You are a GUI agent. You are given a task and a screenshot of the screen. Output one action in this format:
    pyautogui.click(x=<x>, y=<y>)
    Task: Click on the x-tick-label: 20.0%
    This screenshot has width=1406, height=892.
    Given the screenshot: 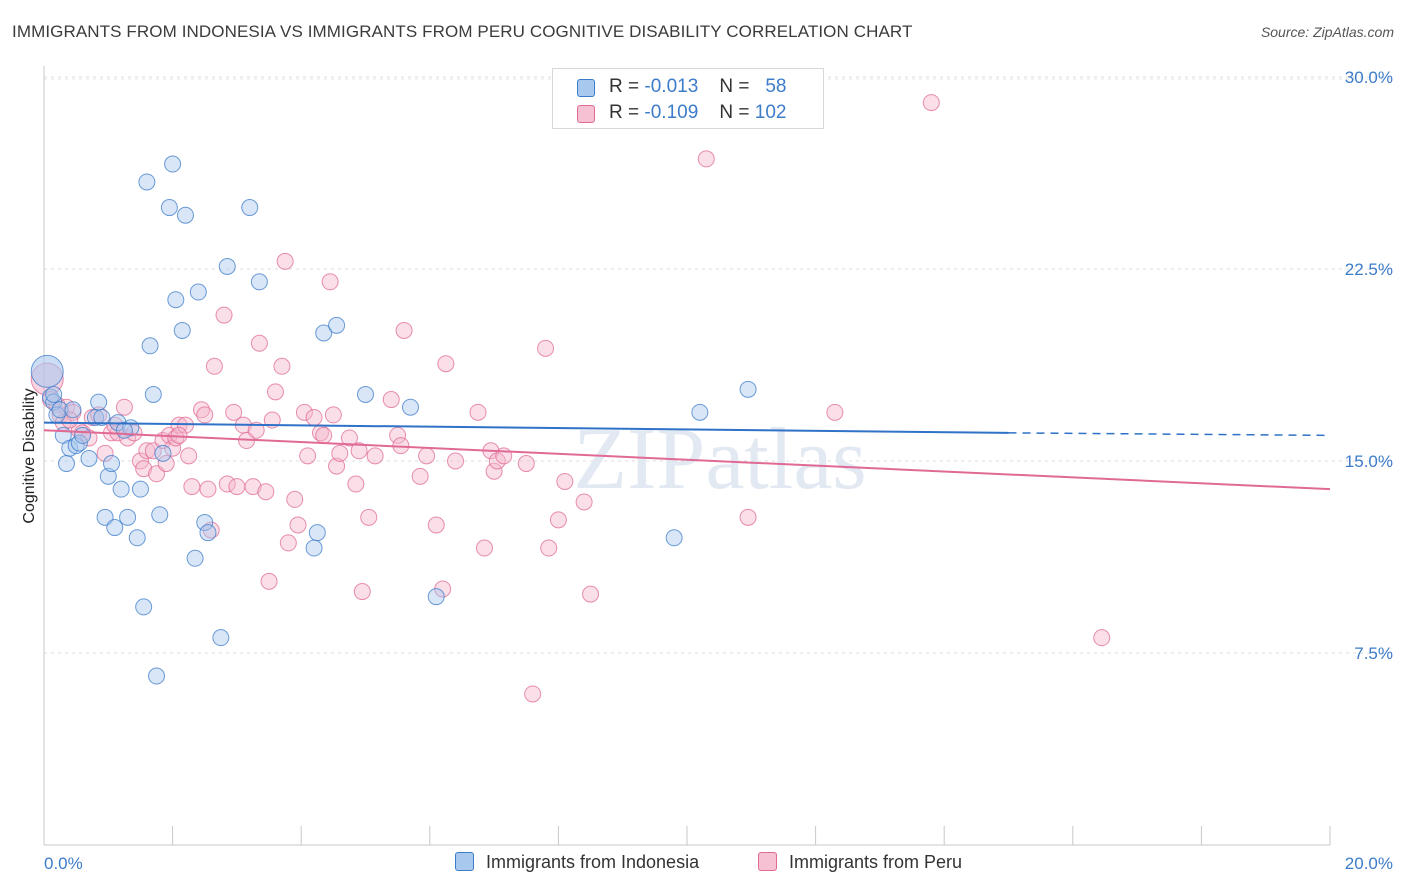 What is the action you would take?
    pyautogui.click(x=1369, y=863)
    